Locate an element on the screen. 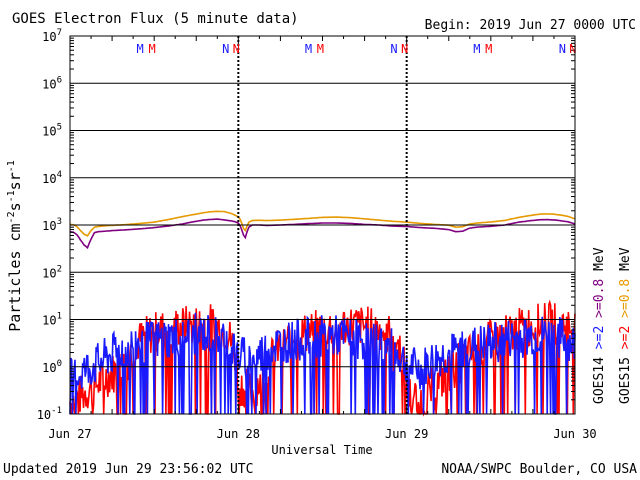 The image size is (640, 480). y-tick-label: 10³ is located at coordinates (52, 225).